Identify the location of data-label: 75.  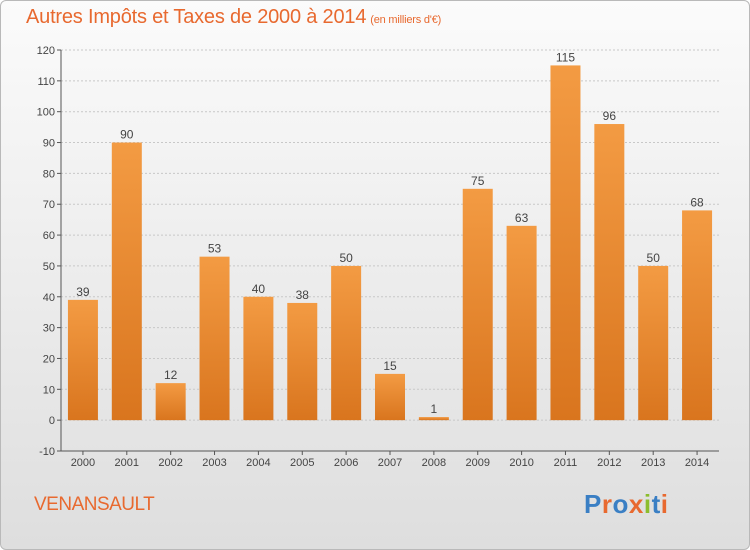
(478, 181).